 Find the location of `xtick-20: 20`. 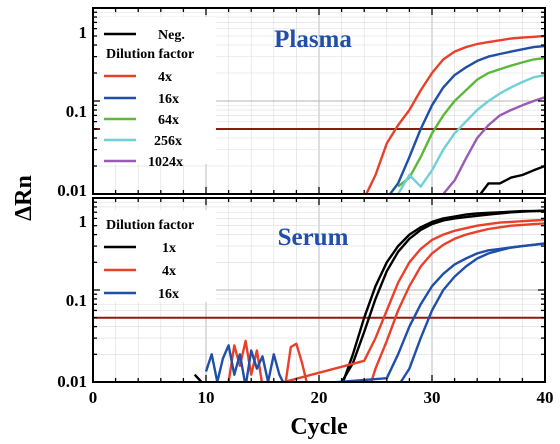

xtick-20: 20 is located at coordinates (319, 397).